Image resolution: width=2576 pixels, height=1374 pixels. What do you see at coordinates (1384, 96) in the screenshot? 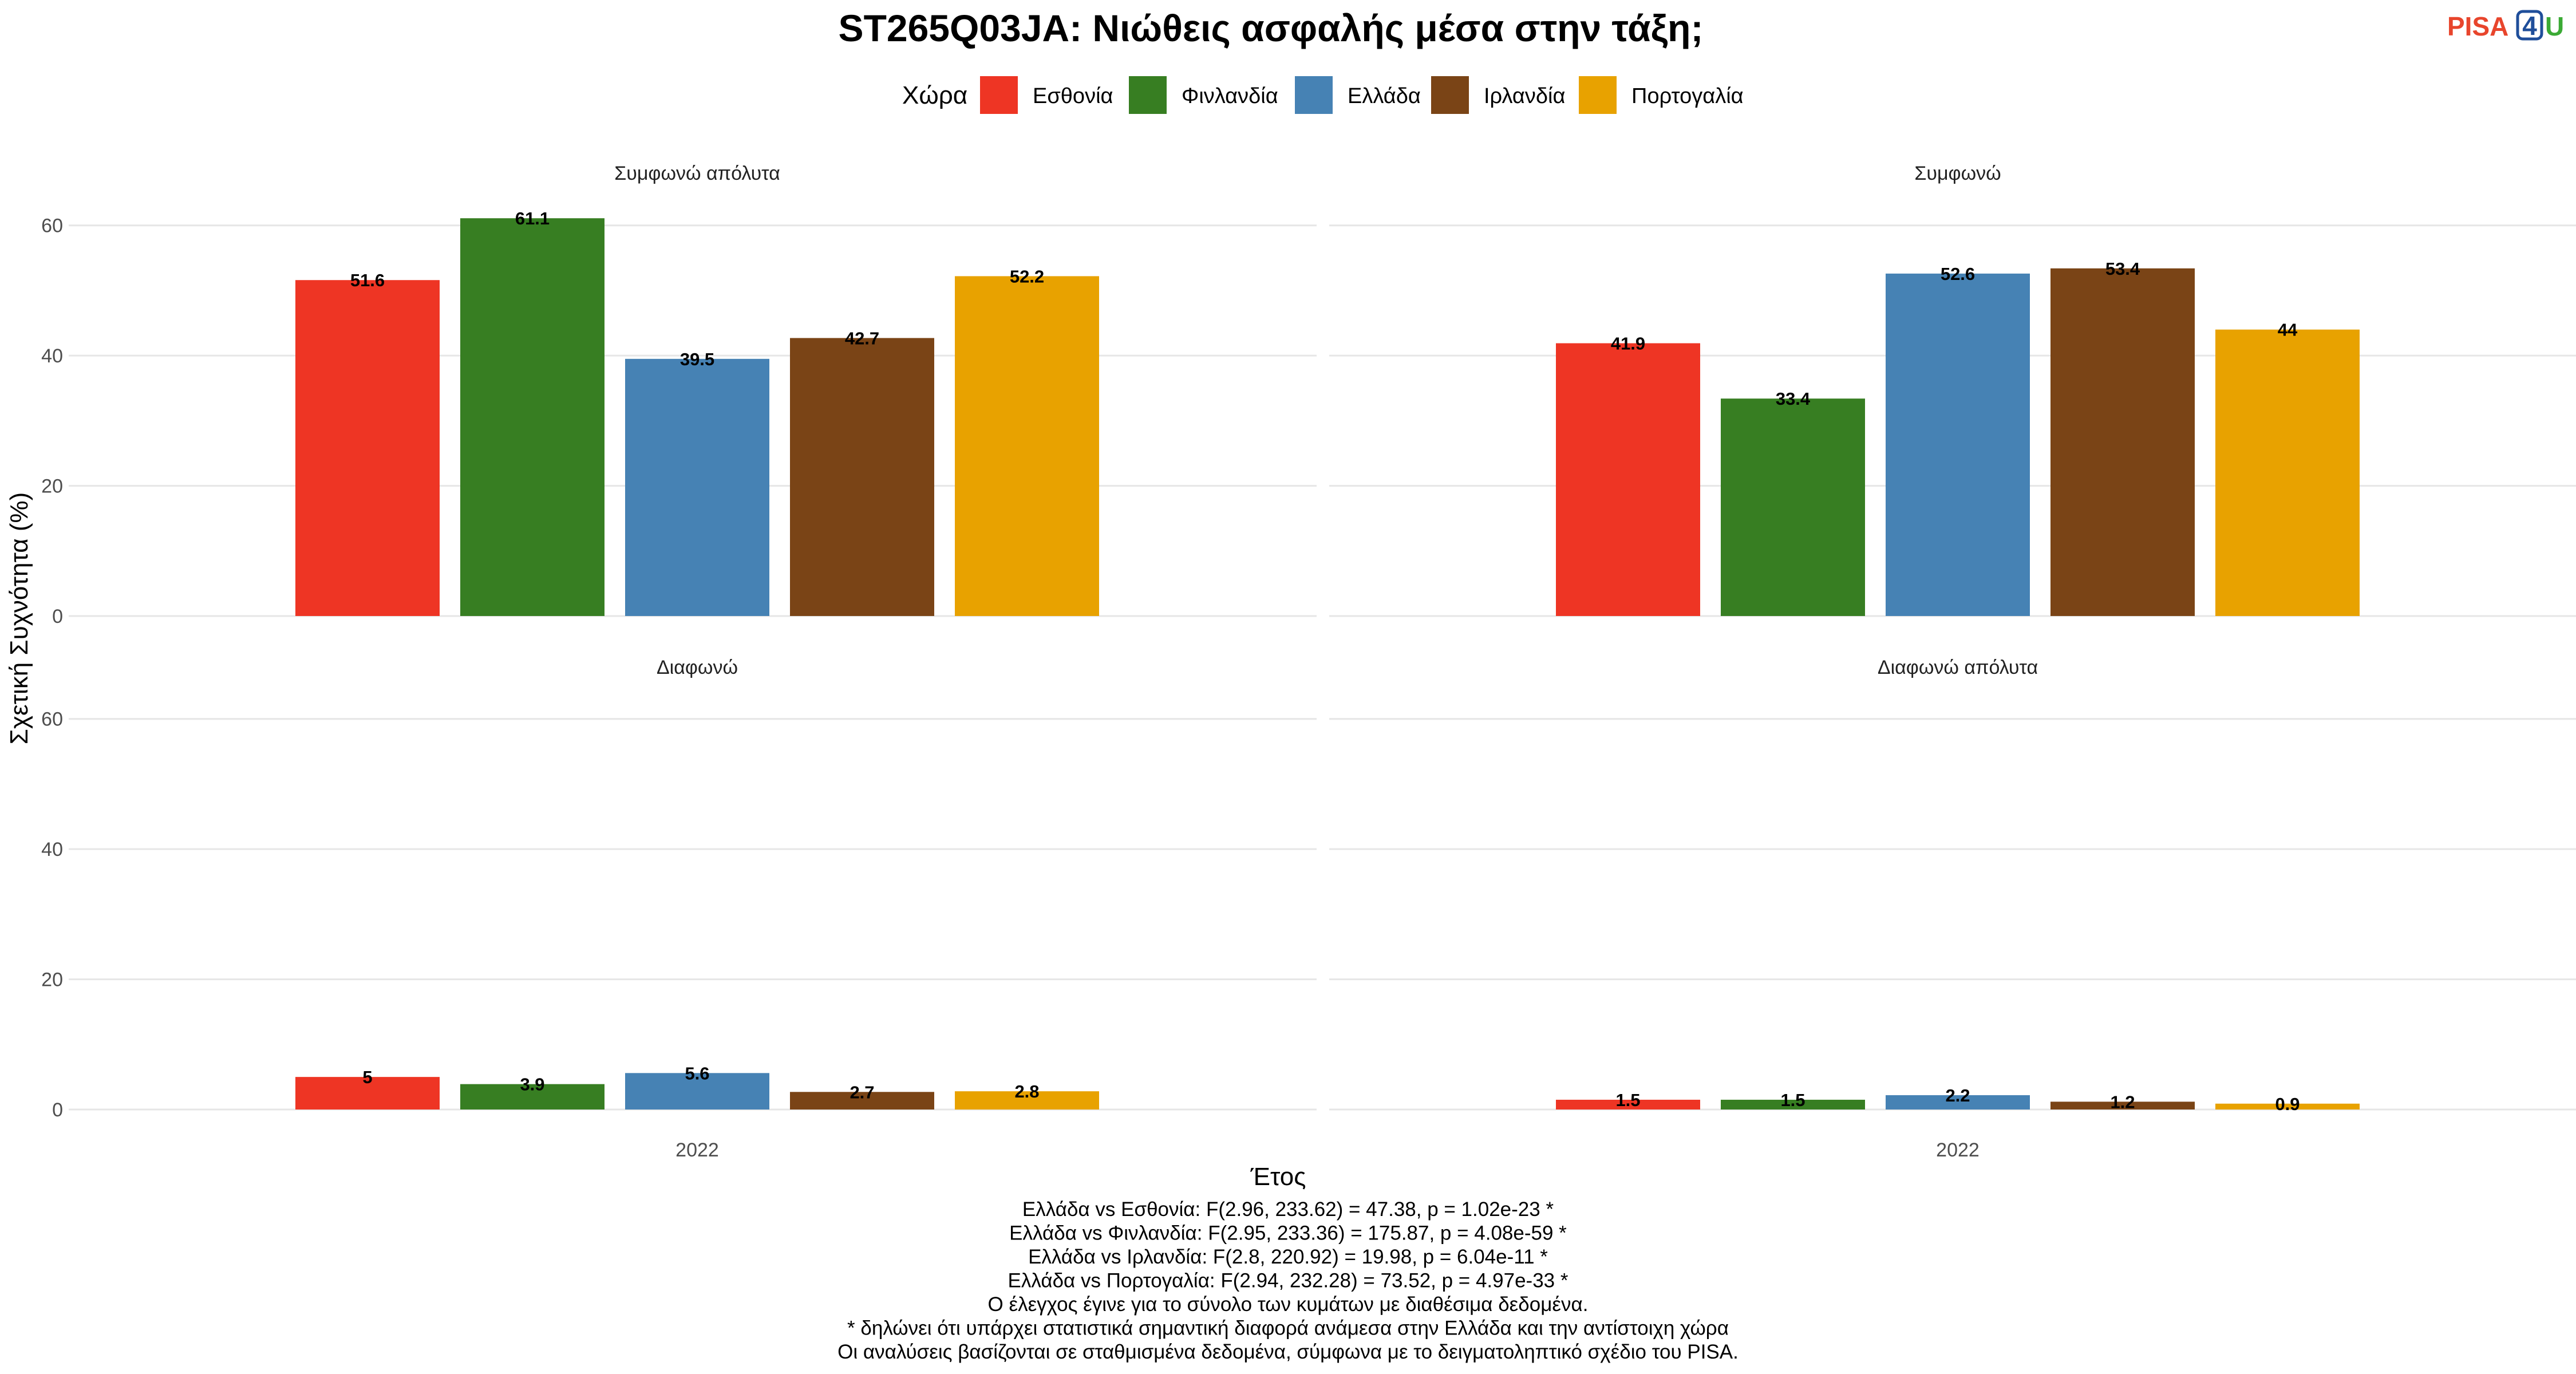
I see `legend-label-2: Ελλάδα` at bounding box center [1384, 96].